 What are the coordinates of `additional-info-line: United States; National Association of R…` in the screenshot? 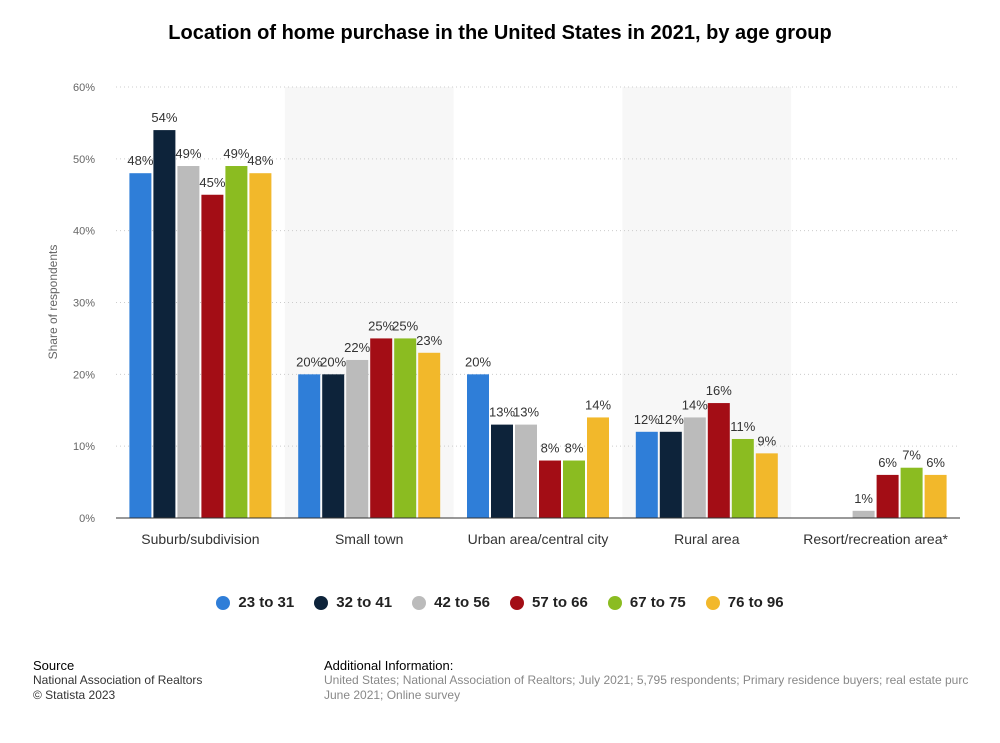 It's located at (646, 680).